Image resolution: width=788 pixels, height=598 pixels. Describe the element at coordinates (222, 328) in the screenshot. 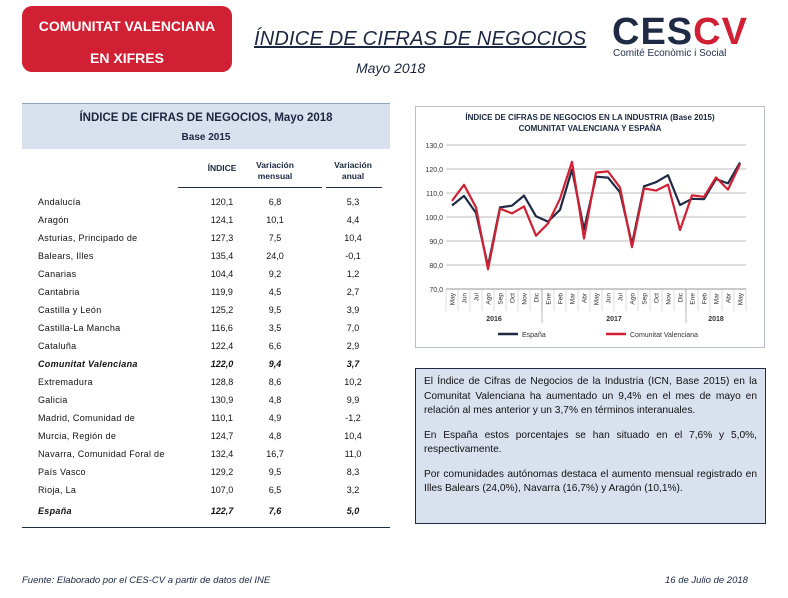

I see `index-cell: 116,6` at that location.